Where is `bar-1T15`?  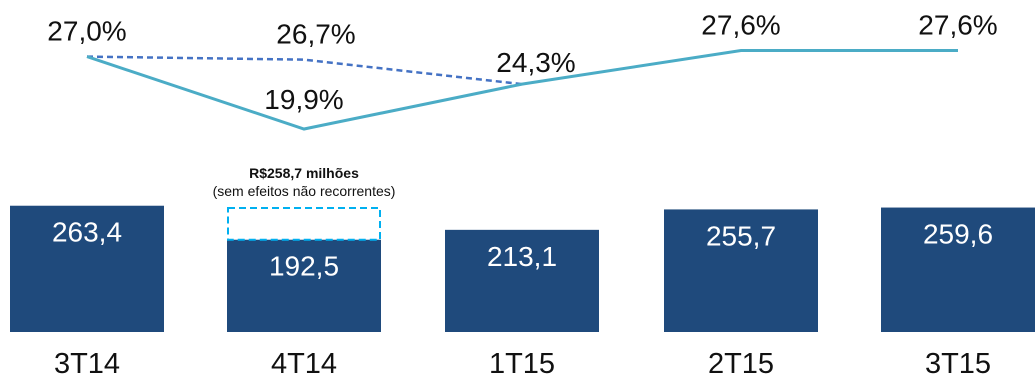 bar-1T15 is located at coordinates (522, 280).